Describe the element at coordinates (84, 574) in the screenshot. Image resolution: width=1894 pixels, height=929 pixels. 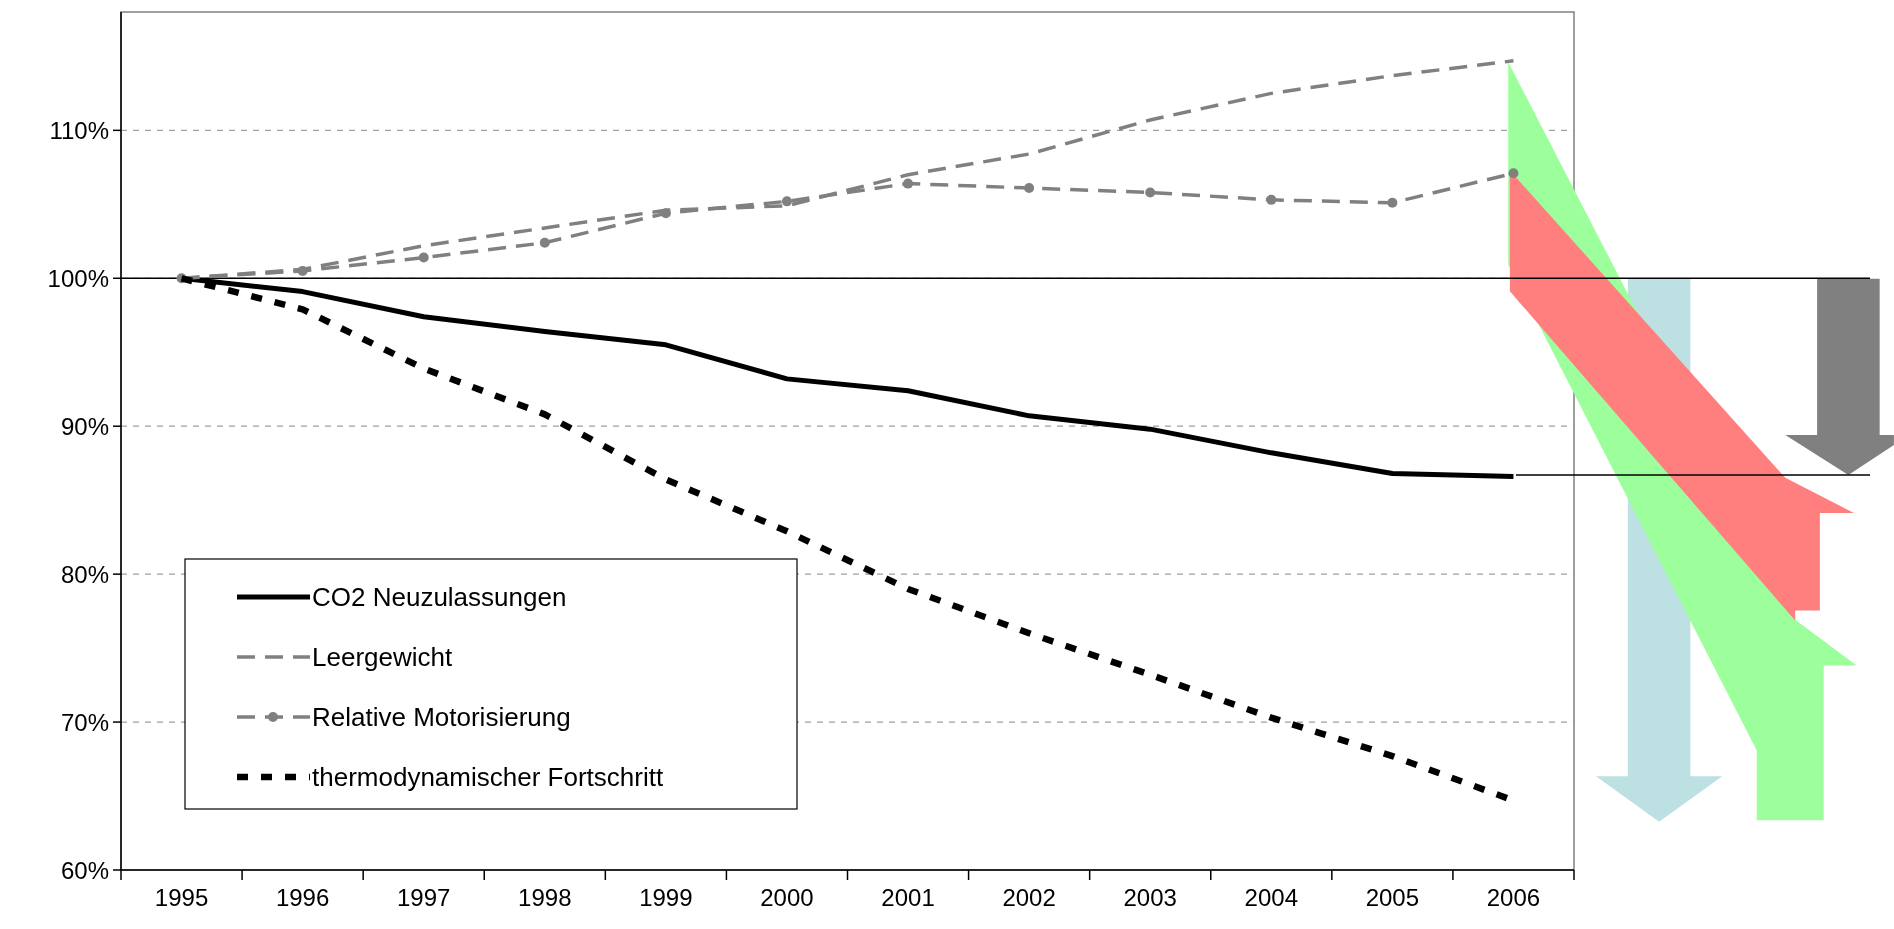
I see `y-tick-label: 80%` at that location.